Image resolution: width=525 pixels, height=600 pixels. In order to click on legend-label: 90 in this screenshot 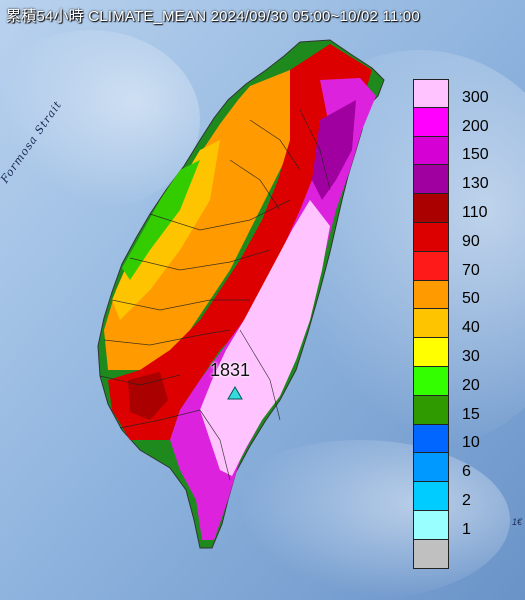, I will do `click(471, 241)`.